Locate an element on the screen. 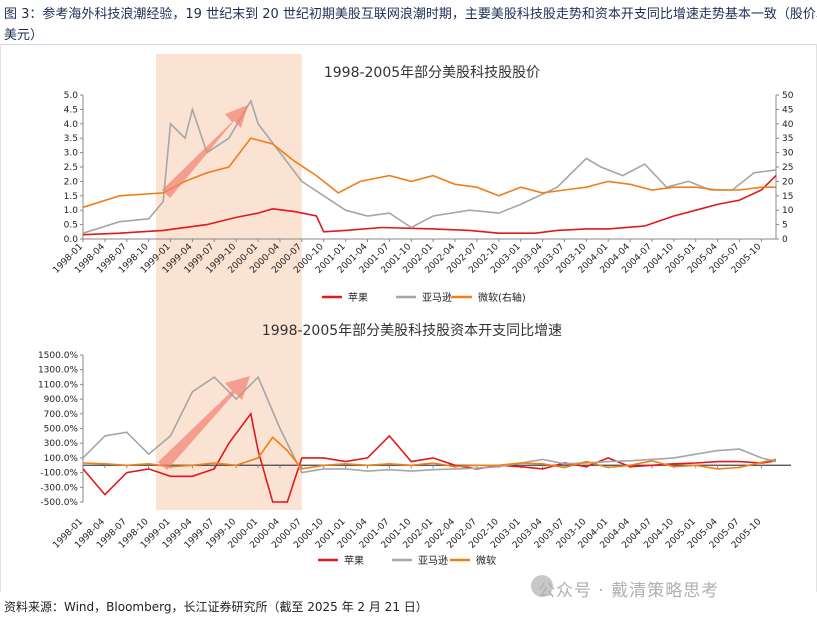 The image size is (817, 622). chart2-y-tick-label: -500.0% is located at coordinates (59, 503).